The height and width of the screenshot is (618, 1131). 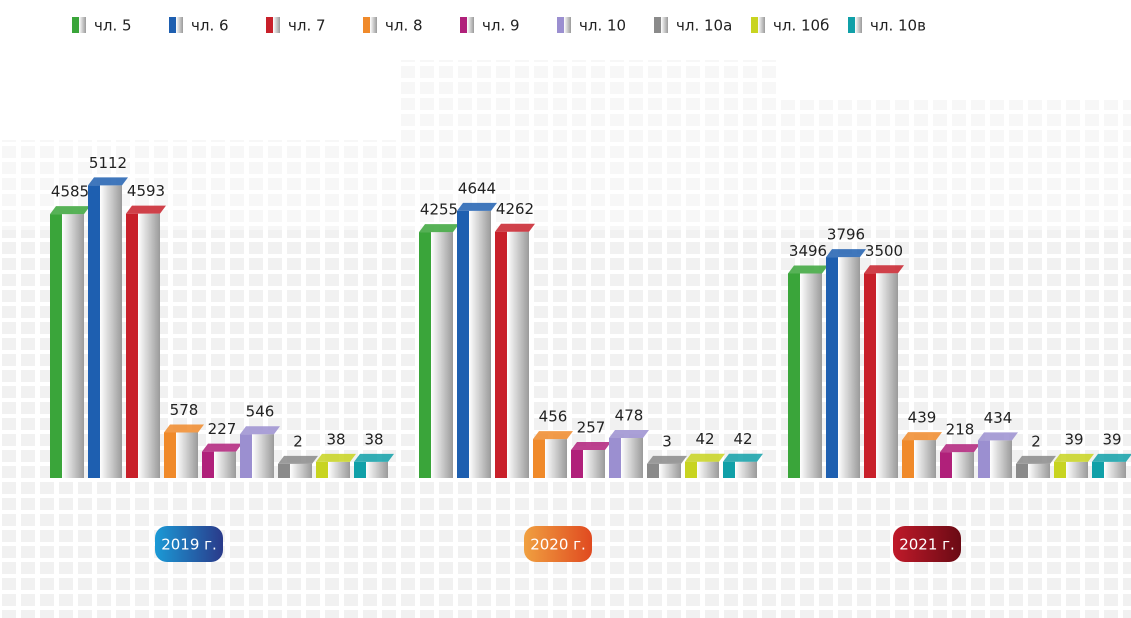 I want to click on value-label: 4585, so click(x=70, y=192).